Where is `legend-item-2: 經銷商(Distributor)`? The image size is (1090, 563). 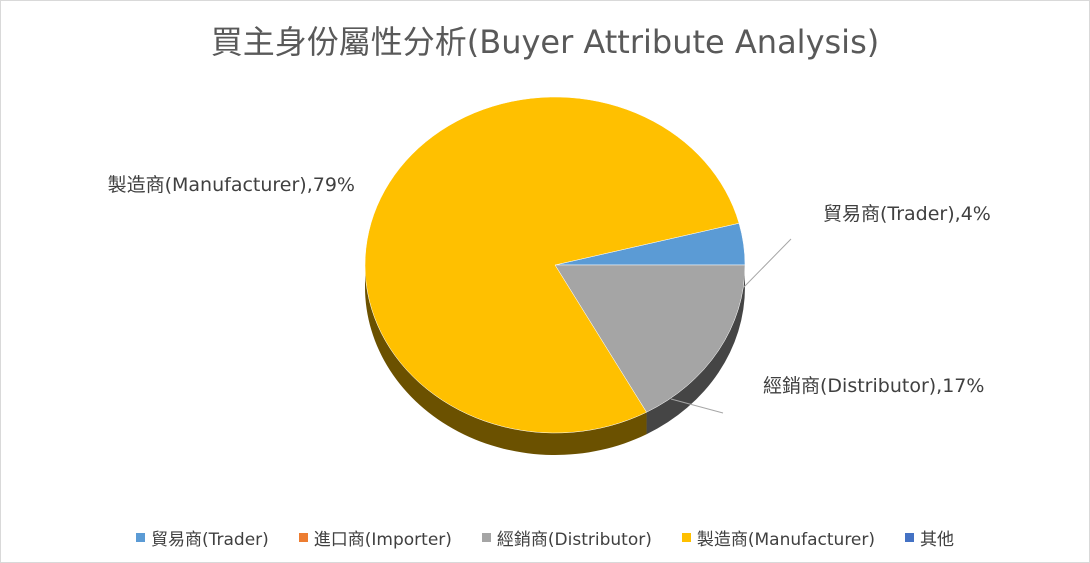
legend-item-2: 經銷商(Distributor) is located at coordinates (566, 537).